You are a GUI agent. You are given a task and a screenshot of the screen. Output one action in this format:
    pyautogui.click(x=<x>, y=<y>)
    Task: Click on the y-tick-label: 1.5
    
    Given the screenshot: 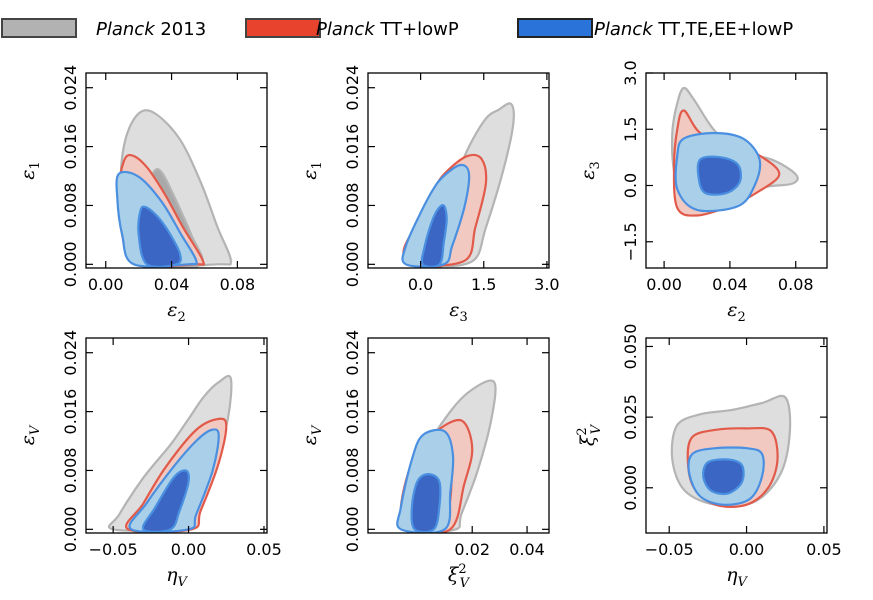 What is the action you would take?
    pyautogui.click(x=630, y=129)
    